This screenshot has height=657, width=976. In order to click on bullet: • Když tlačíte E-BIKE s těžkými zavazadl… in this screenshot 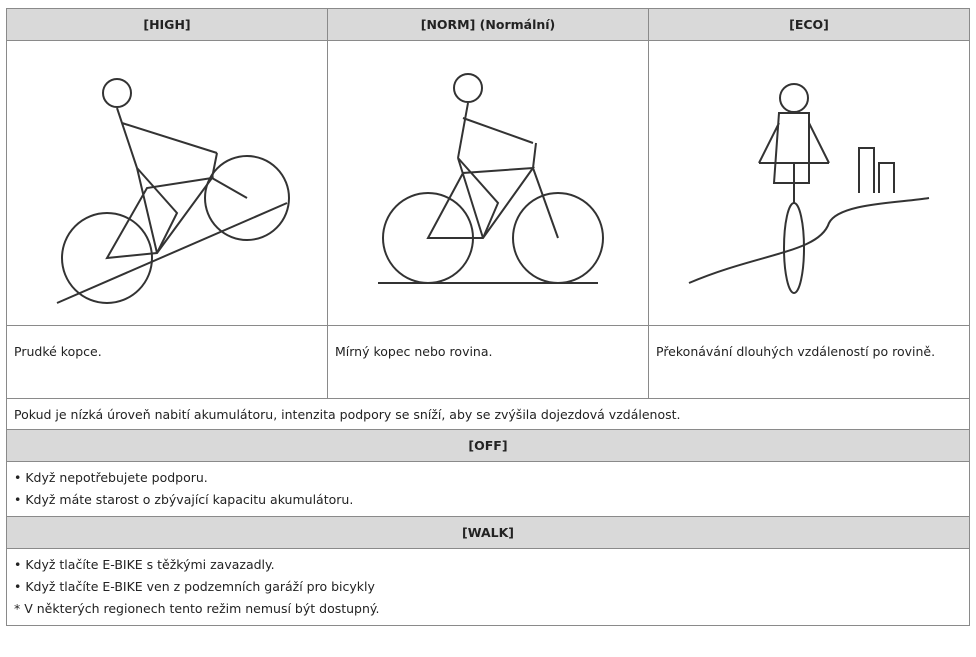, I will do `click(144, 564)`.